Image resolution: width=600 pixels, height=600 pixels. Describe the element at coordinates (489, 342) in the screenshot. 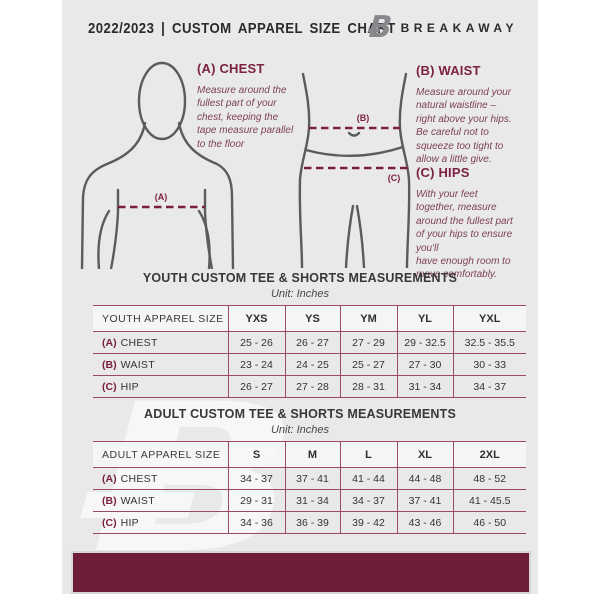

I see `table-cell: 32.5 - 35.5` at that location.